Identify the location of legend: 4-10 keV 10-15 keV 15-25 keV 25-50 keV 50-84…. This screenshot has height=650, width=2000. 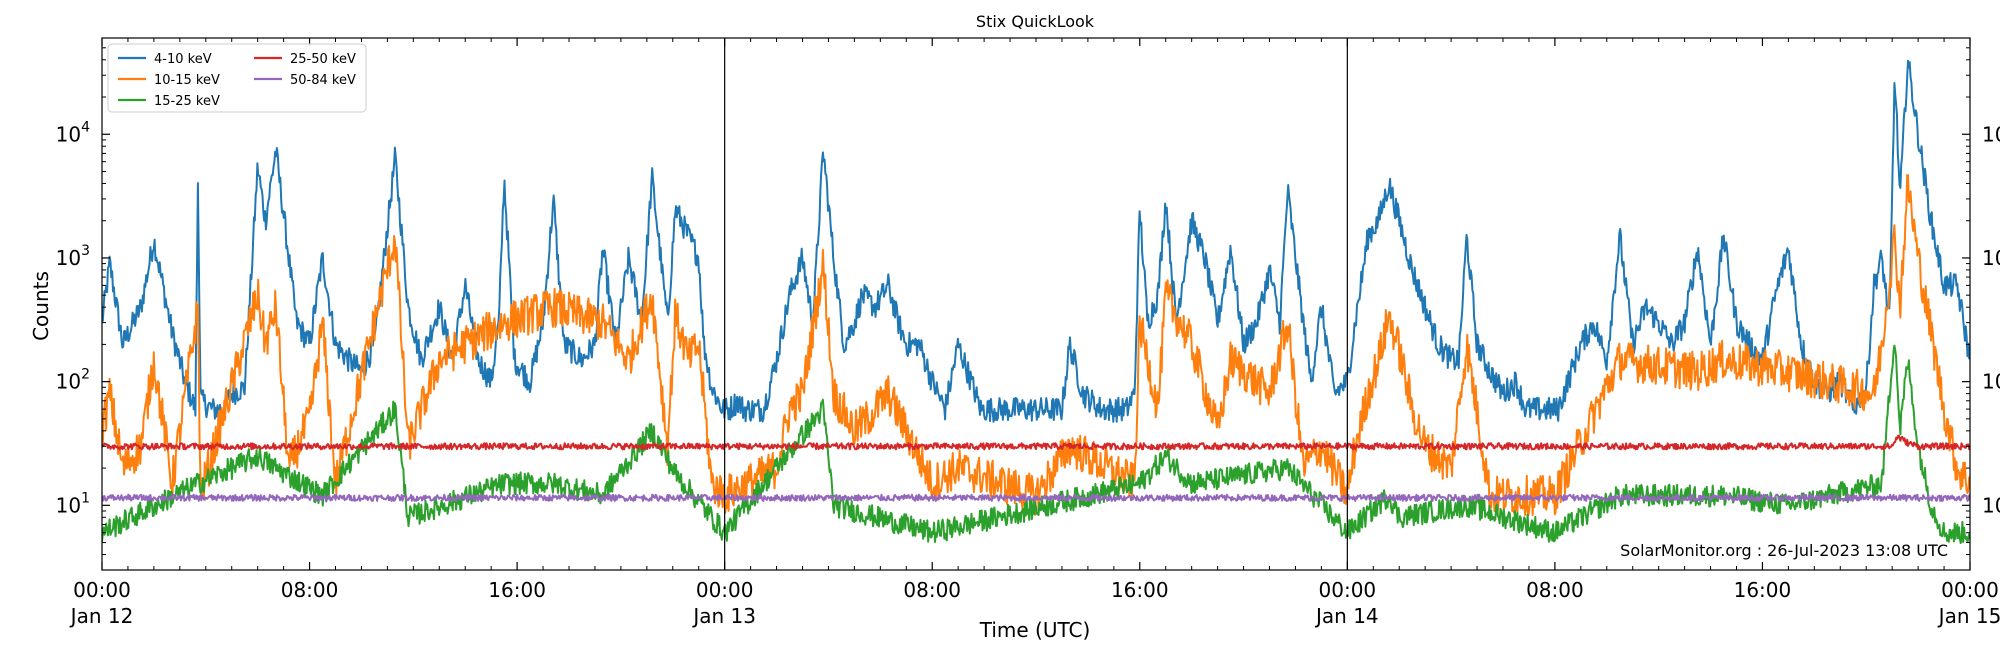
(237, 78).